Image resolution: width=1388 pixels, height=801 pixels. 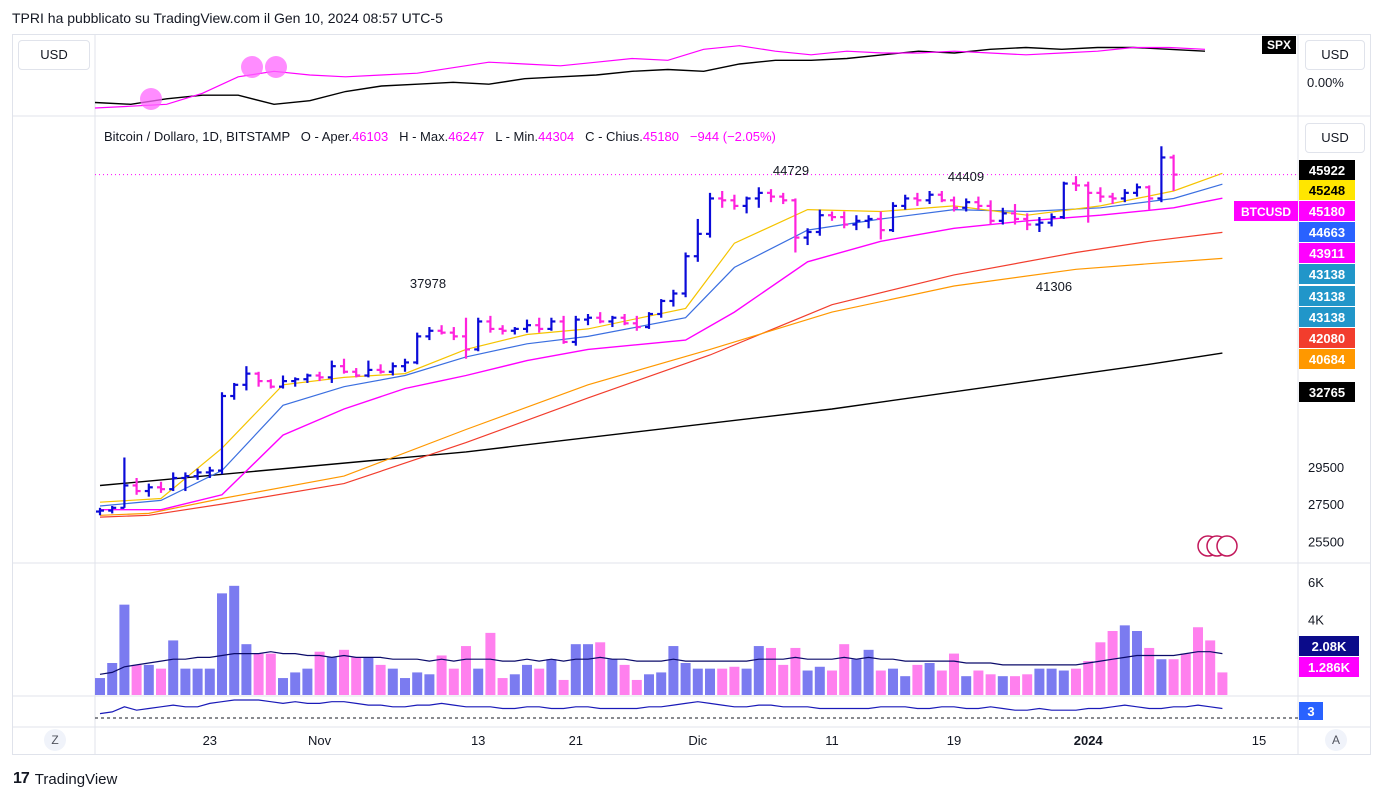 I want to click on price-axis-label: 42080, so click(x=1327, y=338).